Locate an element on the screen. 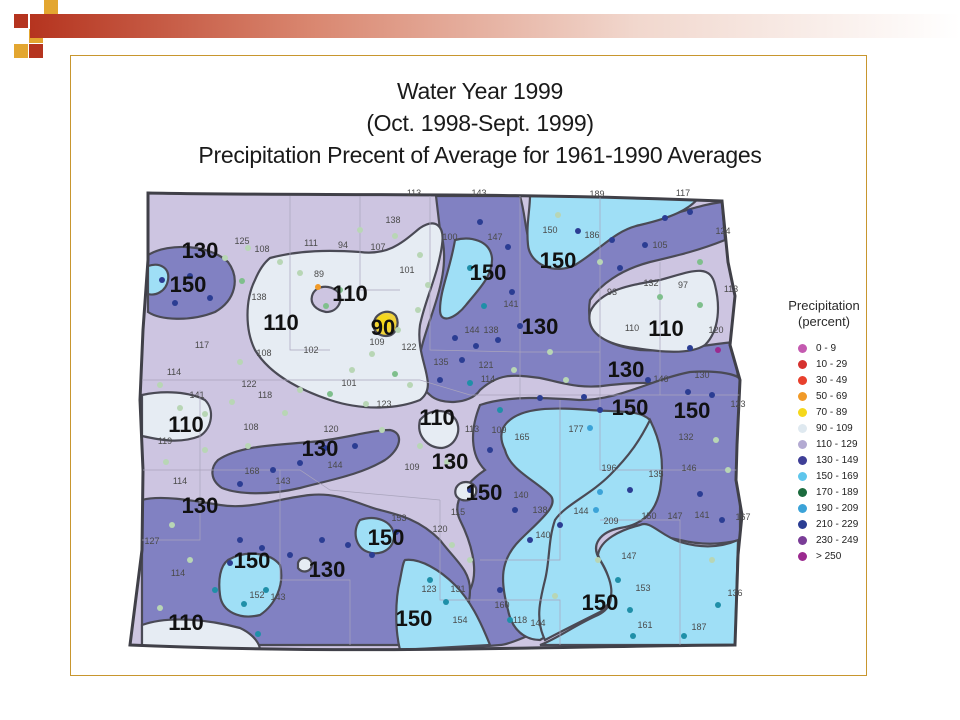 The width and height of the screenshot is (960, 720). station-value-label: 132 is located at coordinates (685, 437).